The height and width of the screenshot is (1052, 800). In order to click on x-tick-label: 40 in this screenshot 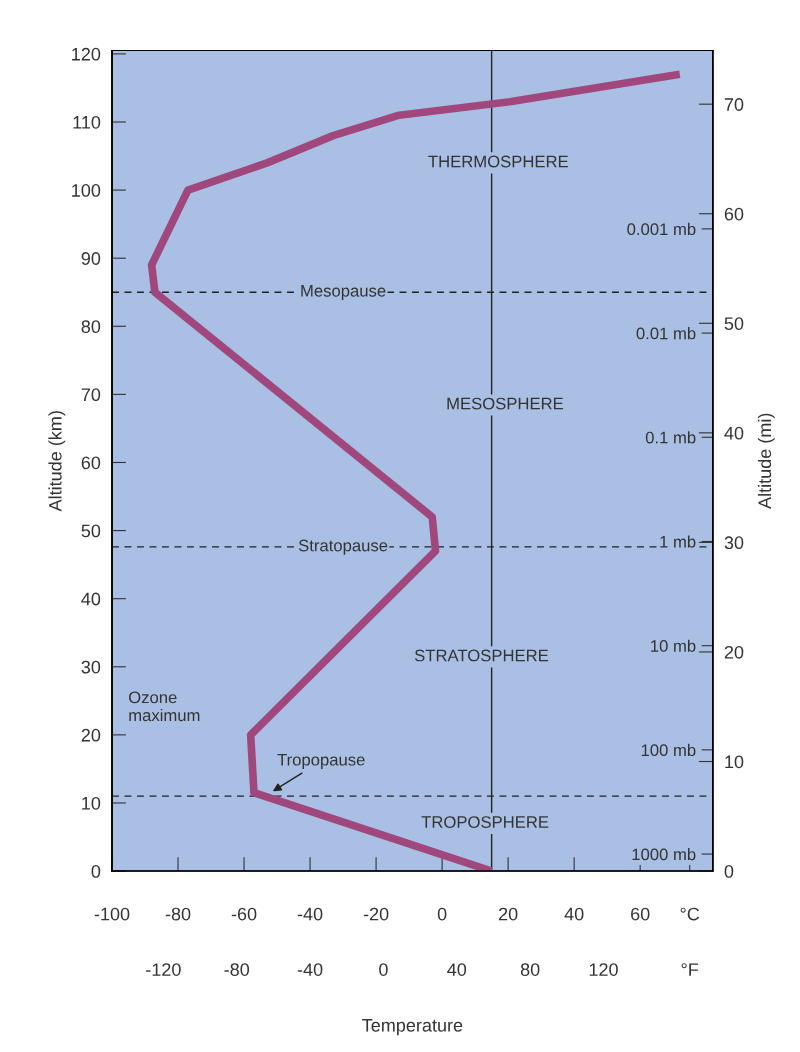, I will do `click(574, 914)`.